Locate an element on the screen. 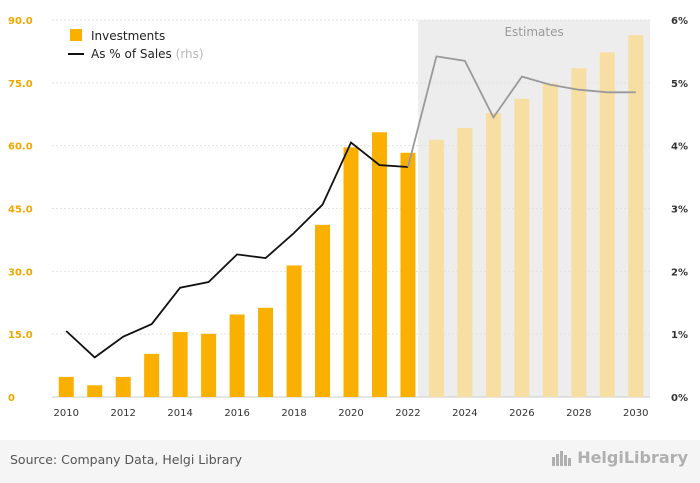  x-tick-label: 2030 is located at coordinates (635, 413).